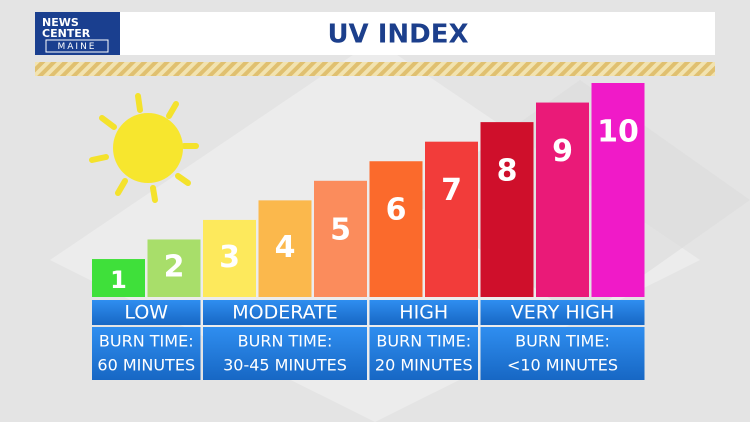 This screenshot has width=750, height=422. I want to click on level-label: VERY HIGH, so click(563, 313).